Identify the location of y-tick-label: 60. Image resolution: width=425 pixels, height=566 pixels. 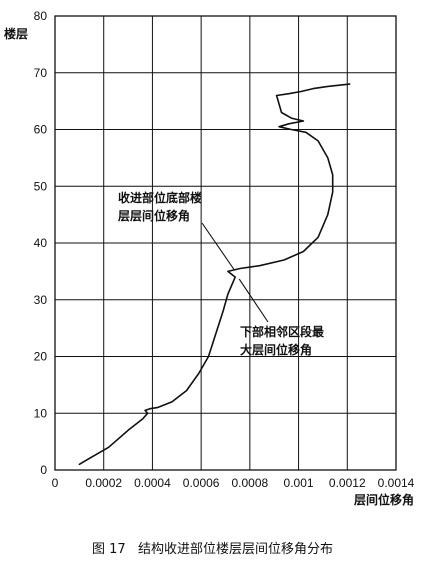
(41, 130).